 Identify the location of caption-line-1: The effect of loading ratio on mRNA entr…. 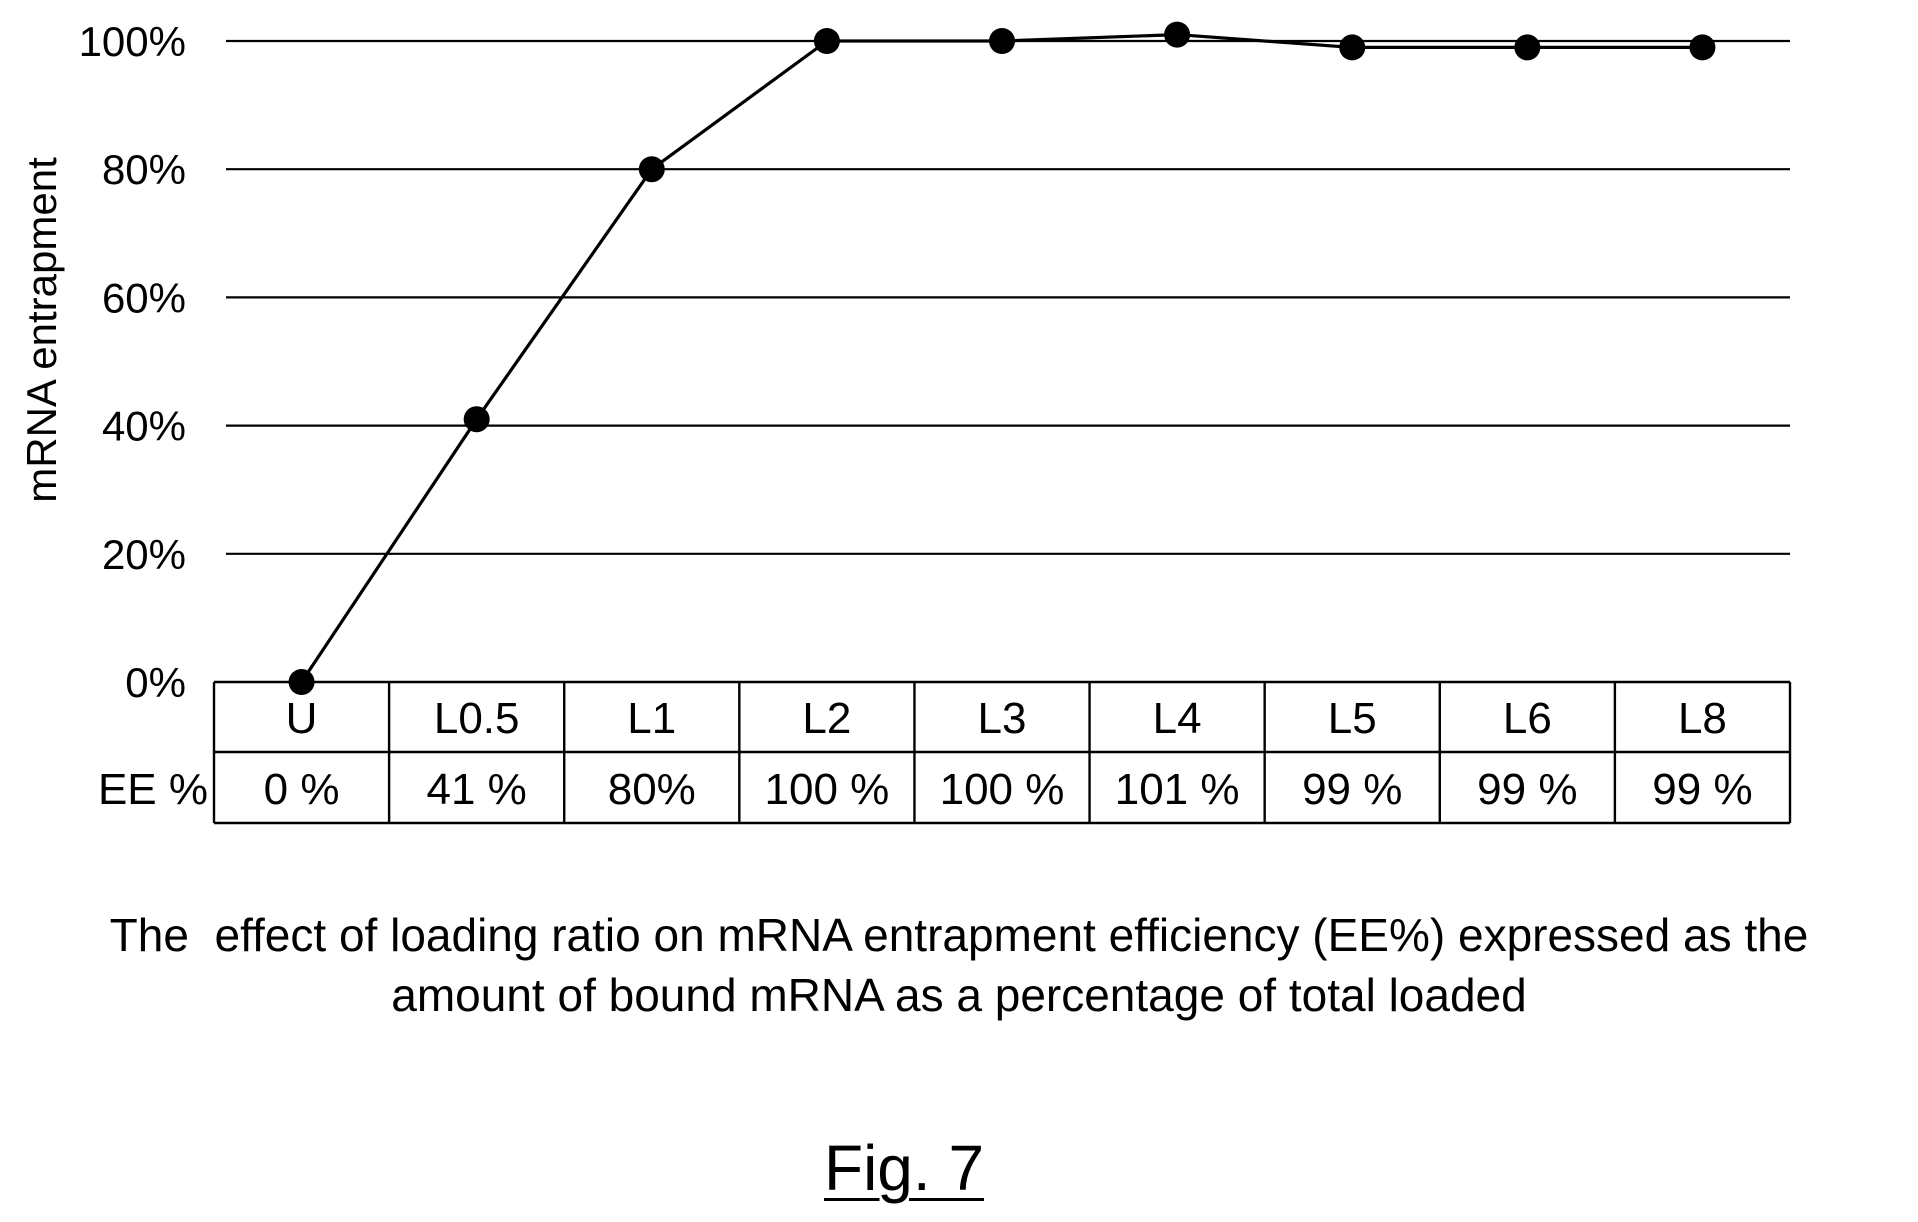
(959, 935).